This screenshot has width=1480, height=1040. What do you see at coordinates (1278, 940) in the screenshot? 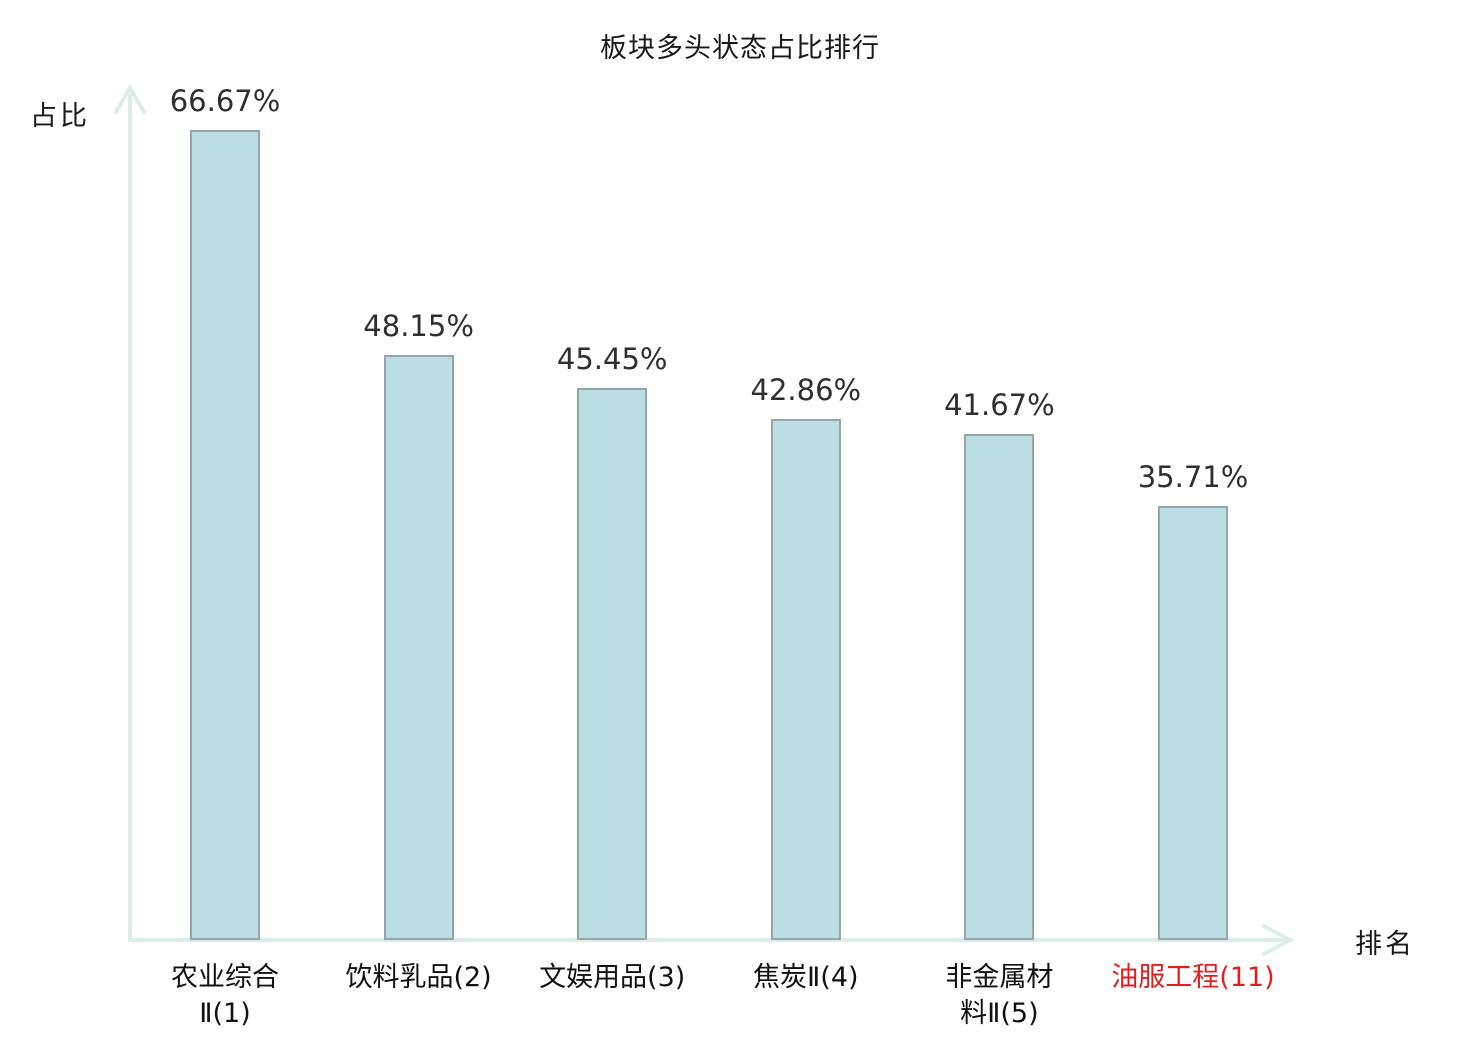
I see `x-axis-arrow-icon` at bounding box center [1278, 940].